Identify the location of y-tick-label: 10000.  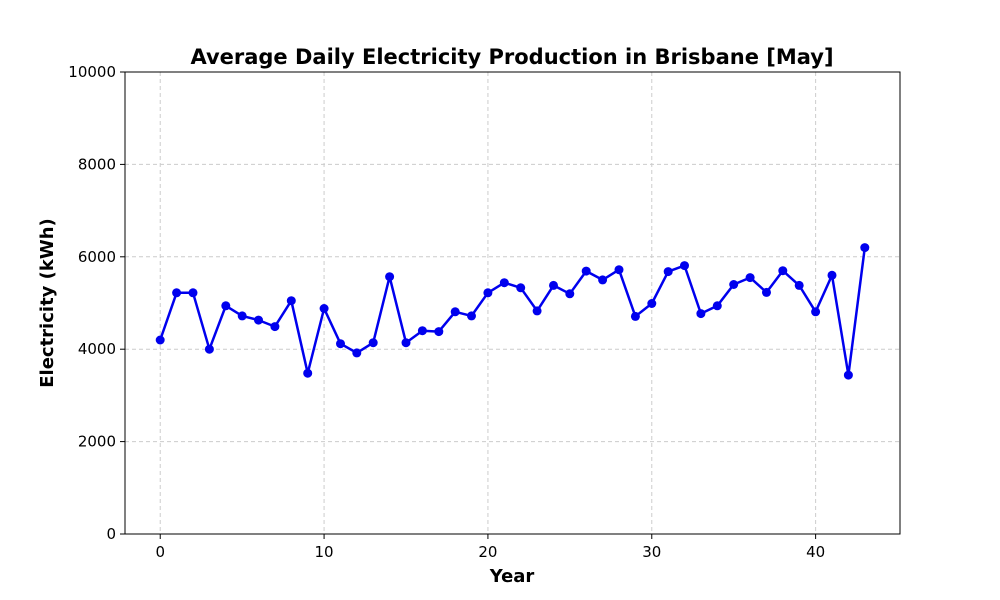
(92, 72).